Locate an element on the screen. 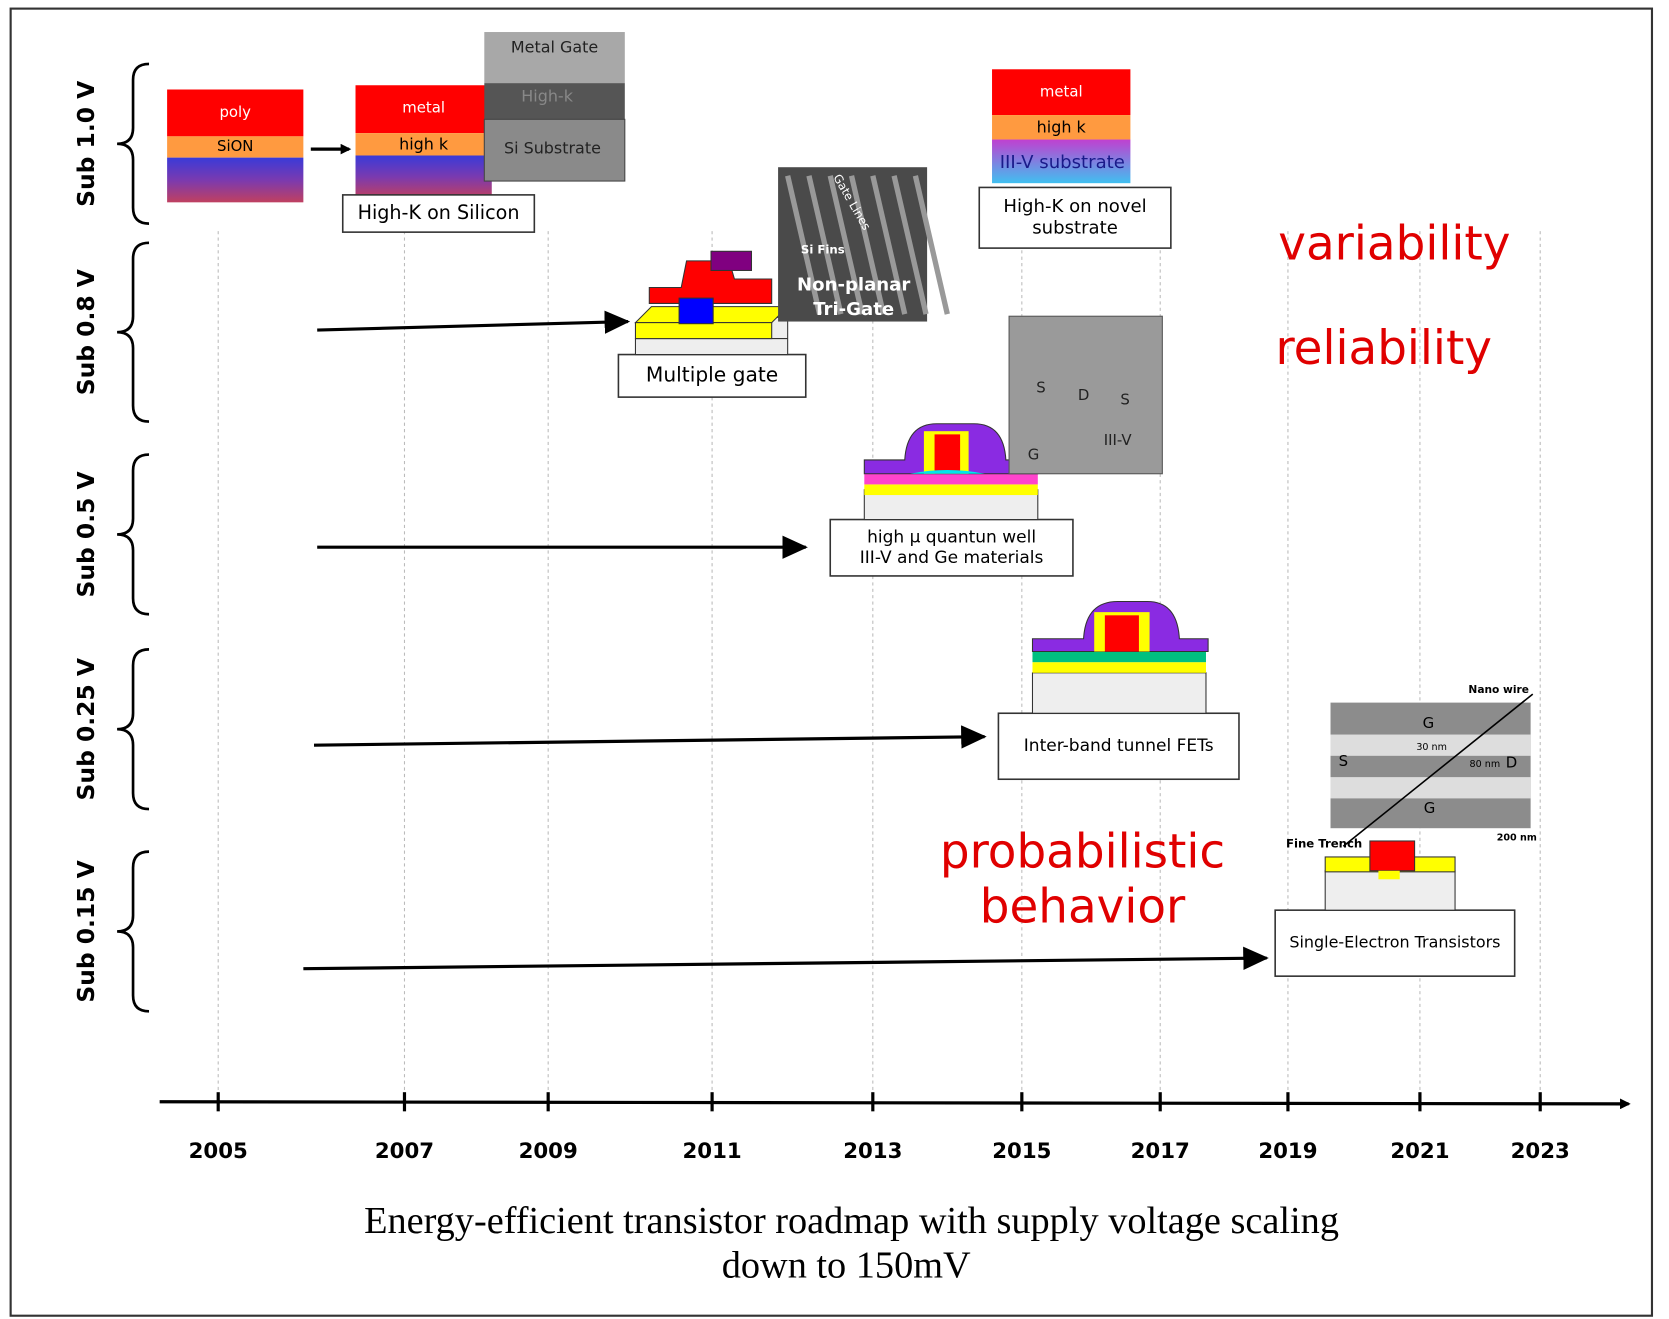  box-label: Inter-band tunnel FETs is located at coordinates (1119, 746).